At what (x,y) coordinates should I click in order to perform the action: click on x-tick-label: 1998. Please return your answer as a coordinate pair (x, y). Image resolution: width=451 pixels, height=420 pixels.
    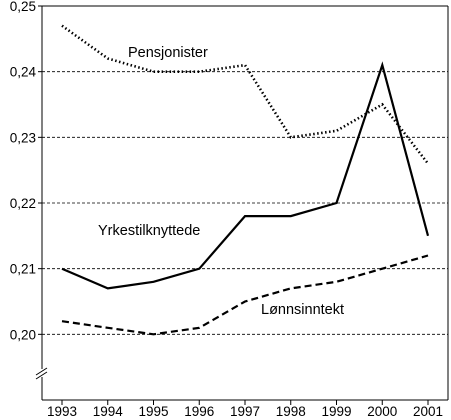
    Looking at the image, I should click on (291, 411).